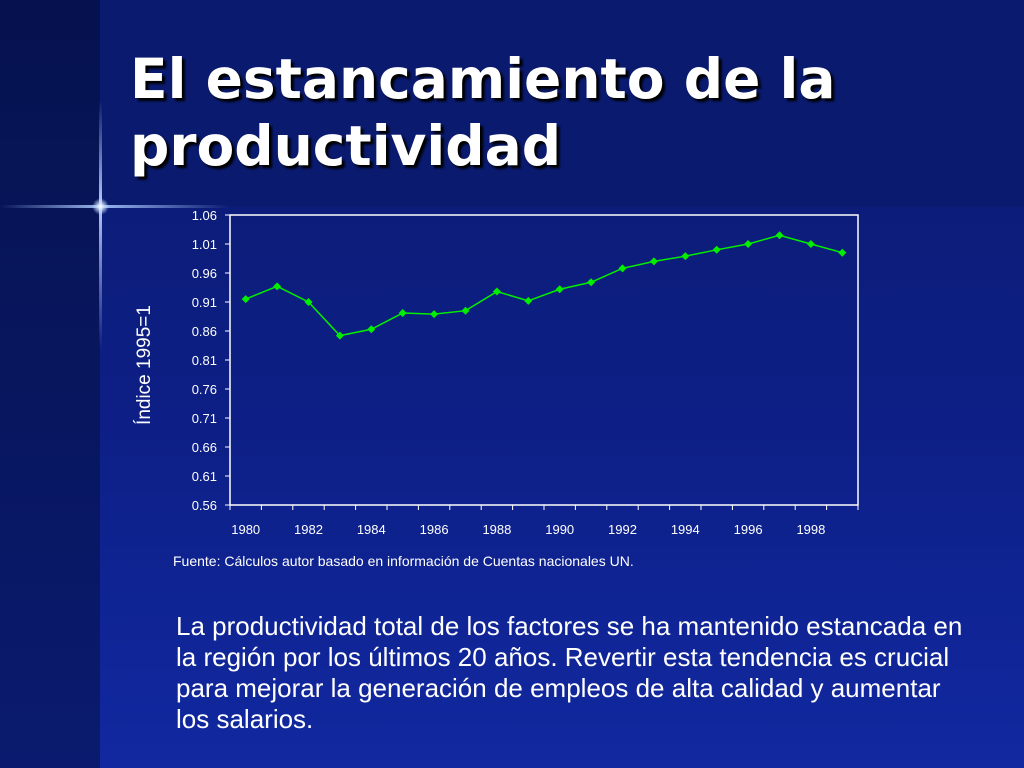 The width and height of the screenshot is (1024, 768). What do you see at coordinates (483, 112) in the screenshot?
I see `slide-title: El estancamiento de la productividad` at bounding box center [483, 112].